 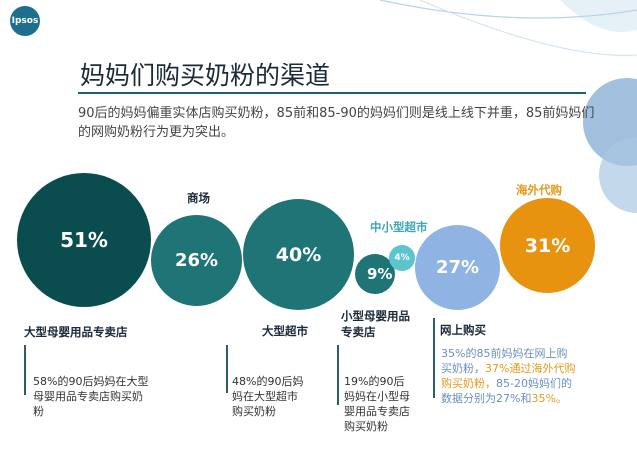 I want to click on value-small-supermarket: 4%, so click(x=402, y=258).